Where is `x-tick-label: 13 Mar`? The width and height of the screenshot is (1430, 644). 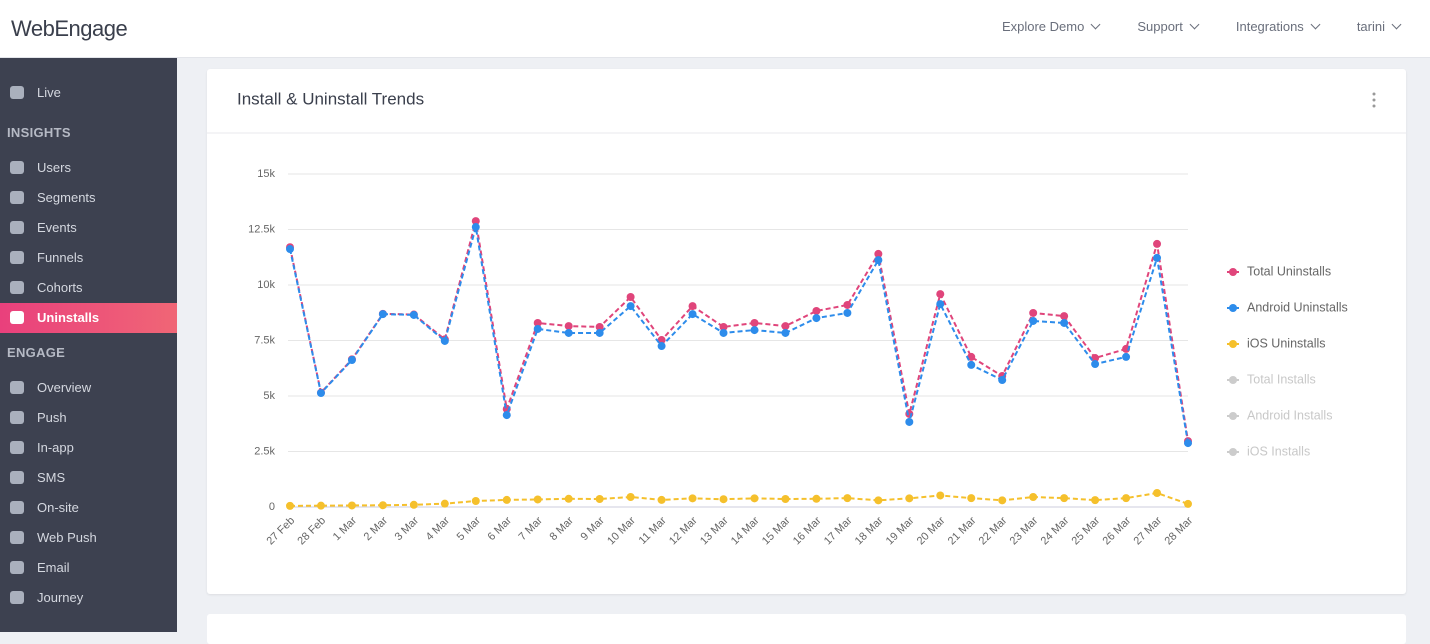 x-tick-label: 13 Mar is located at coordinates (714, 530).